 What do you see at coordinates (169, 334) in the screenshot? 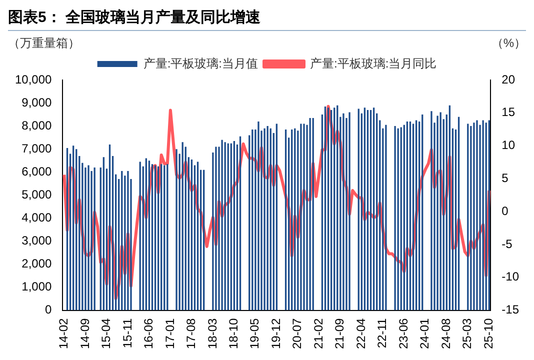
I see `x-tick-label: 17-01` at bounding box center [169, 334].